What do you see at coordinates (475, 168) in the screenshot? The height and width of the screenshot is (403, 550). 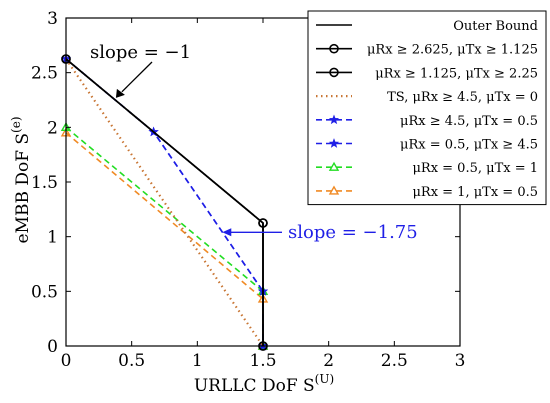 I see `legend-label-6: μRx = 0.5, μTx = 1` at bounding box center [475, 168].